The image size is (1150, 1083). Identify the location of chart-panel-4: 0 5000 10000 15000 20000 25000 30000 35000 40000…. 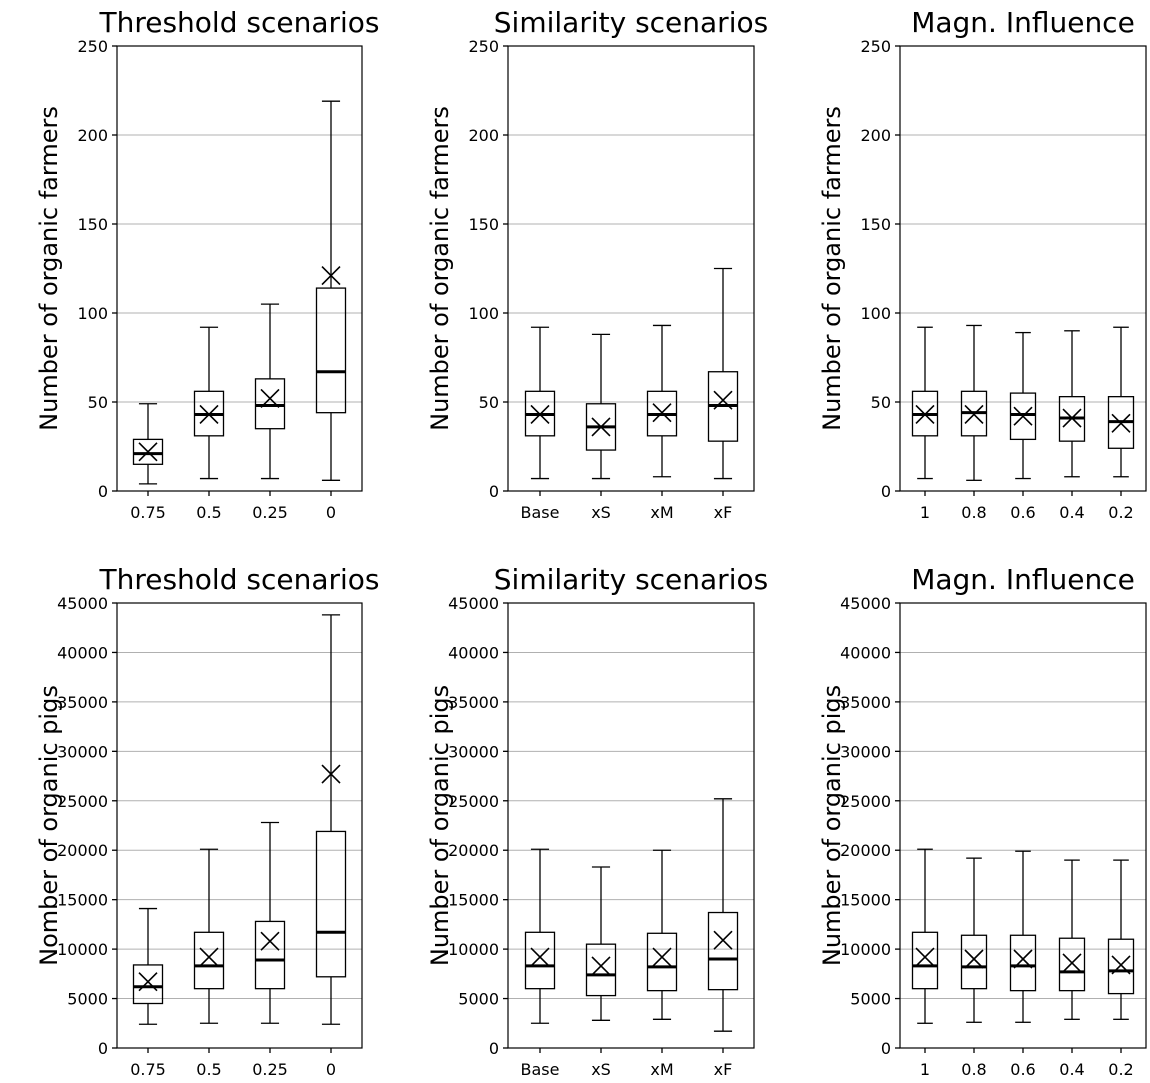
(207, 821).